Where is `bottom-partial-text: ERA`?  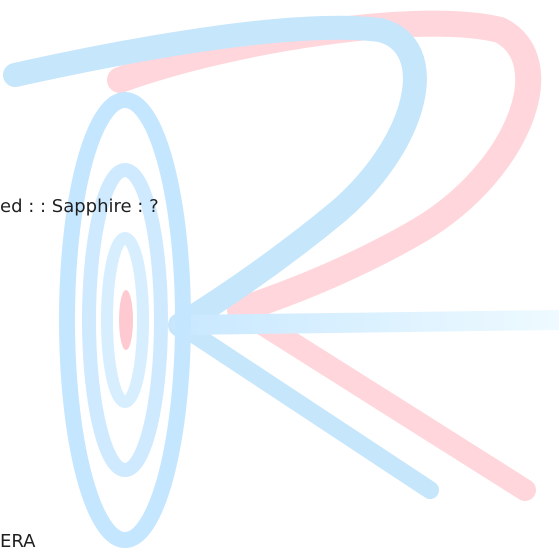 bottom-partial-text: ERA is located at coordinates (18, 540).